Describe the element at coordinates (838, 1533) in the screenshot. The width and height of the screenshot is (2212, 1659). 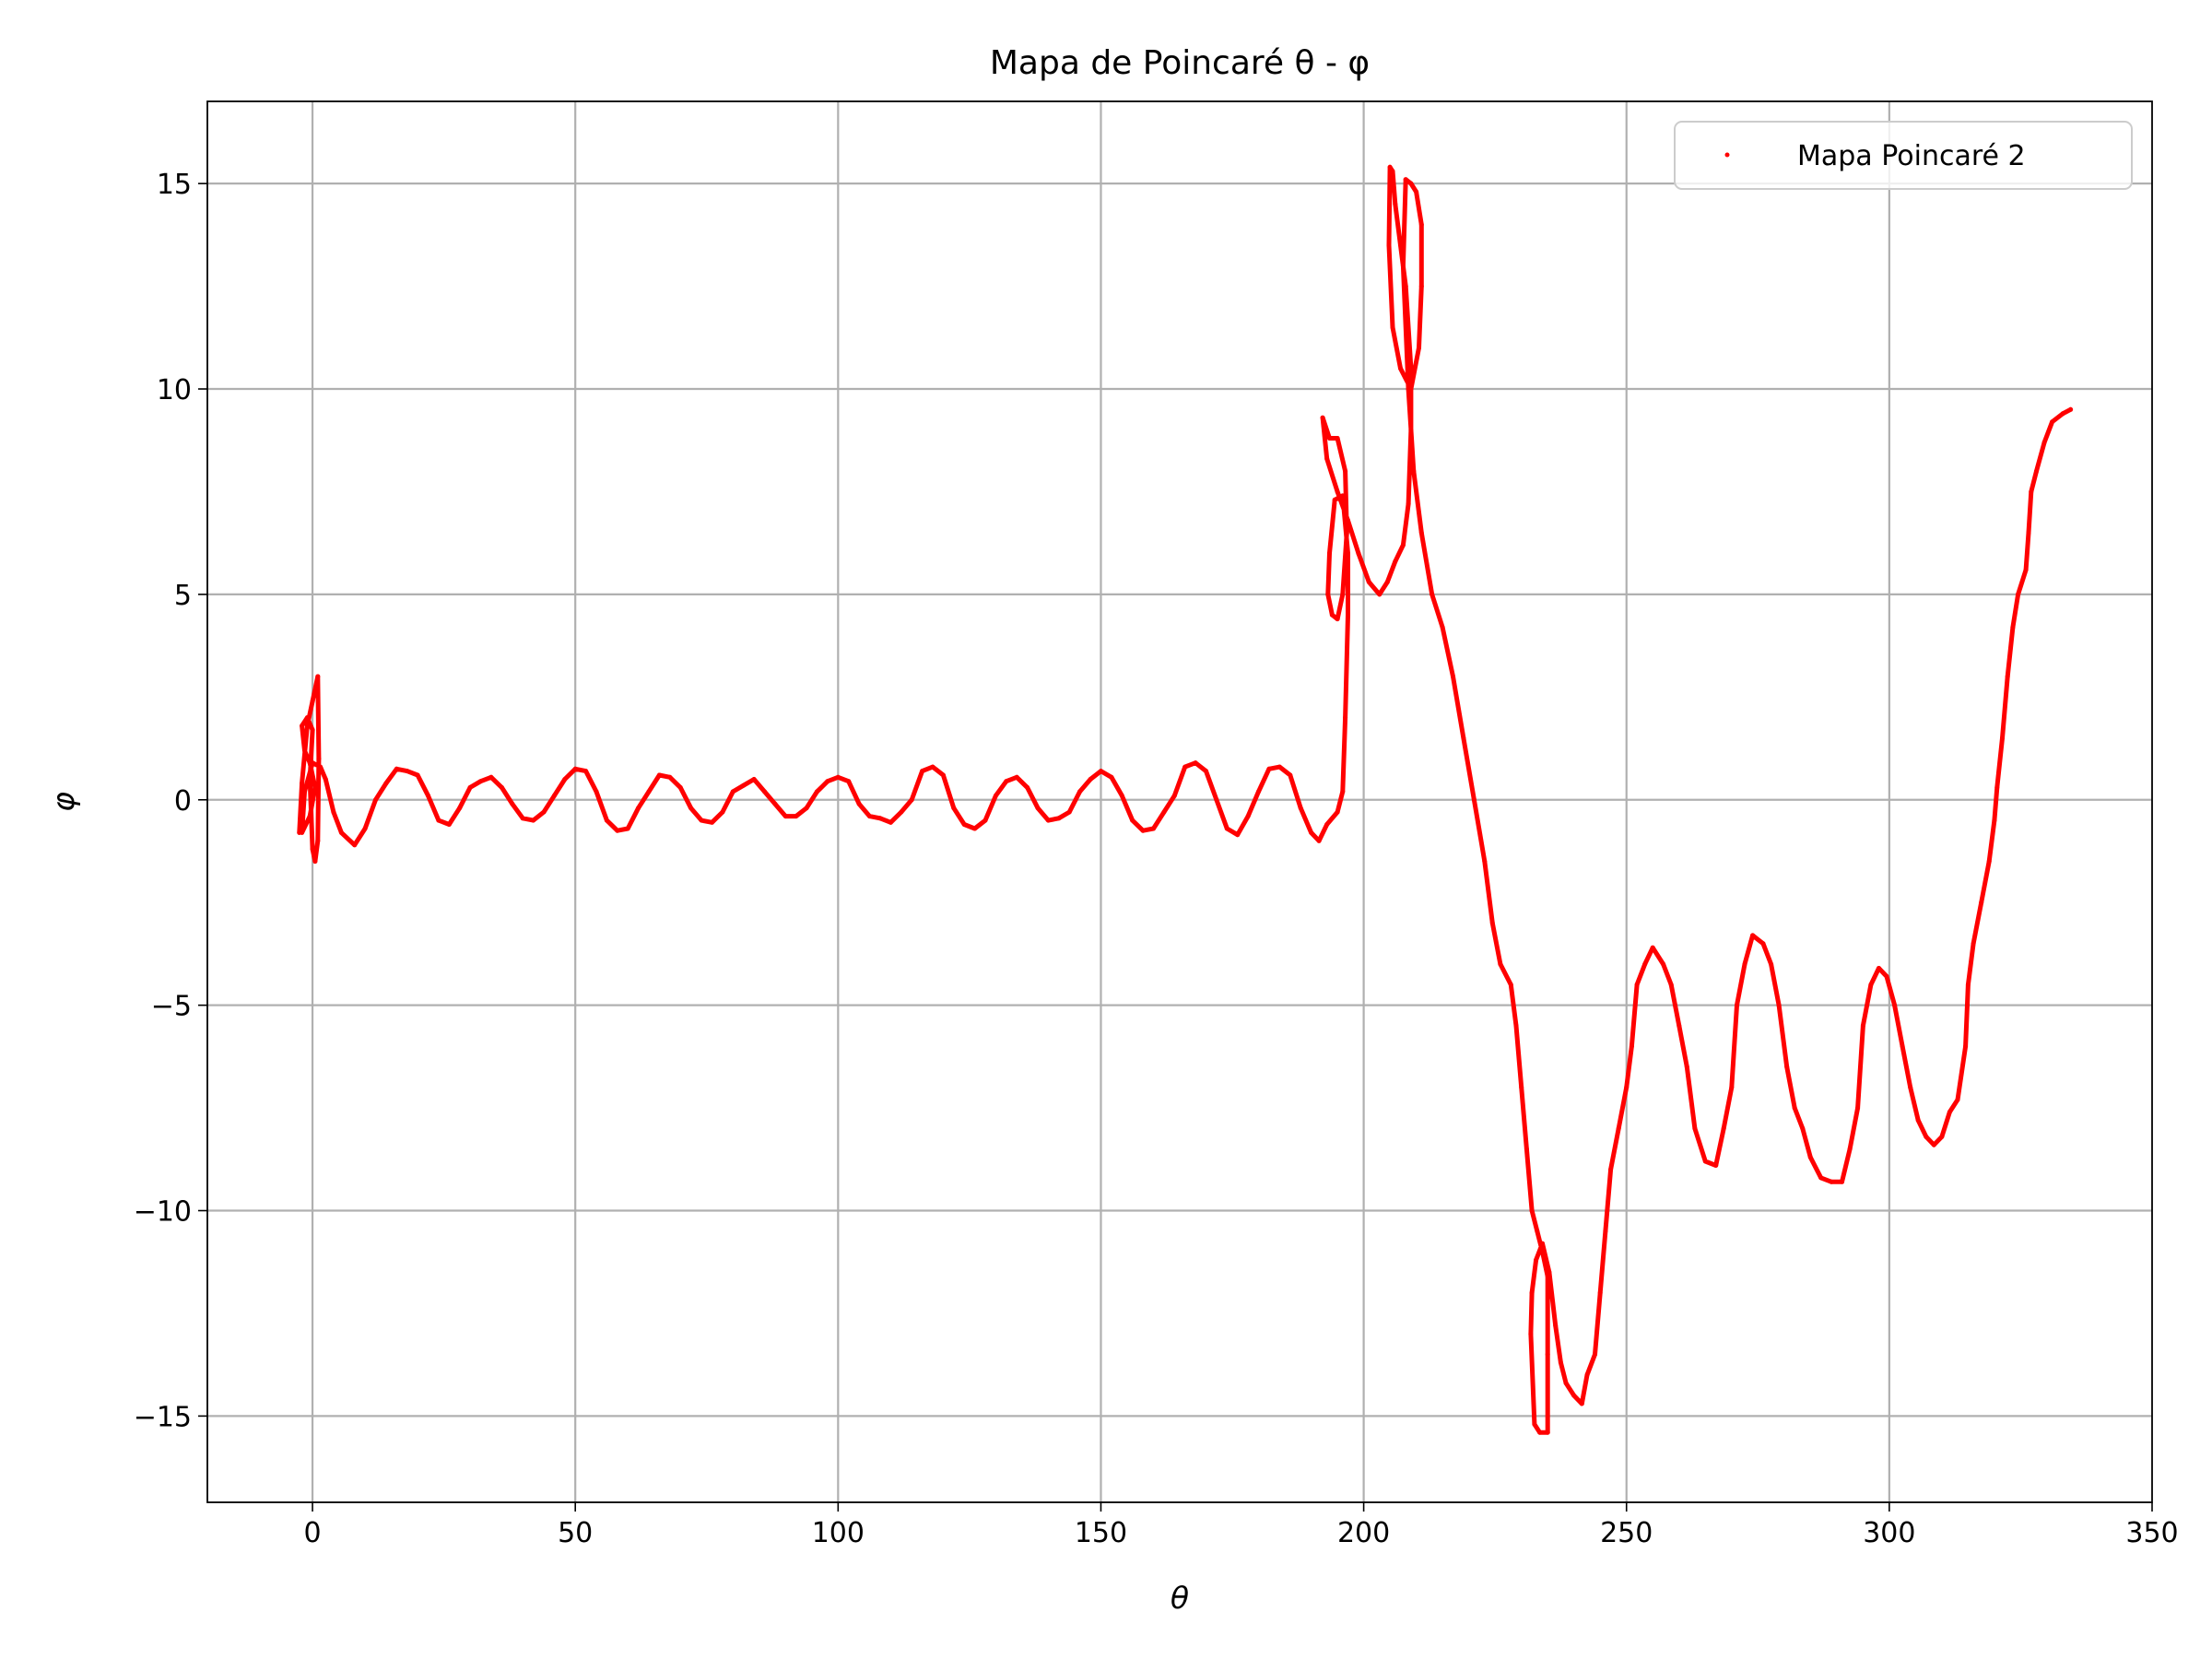
I see `x-tick-label: 100` at that location.